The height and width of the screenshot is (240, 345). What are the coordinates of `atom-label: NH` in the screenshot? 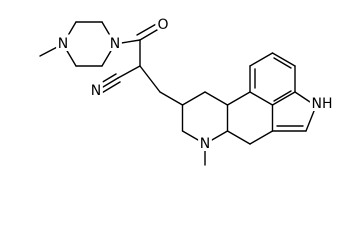 It's located at (322, 104).